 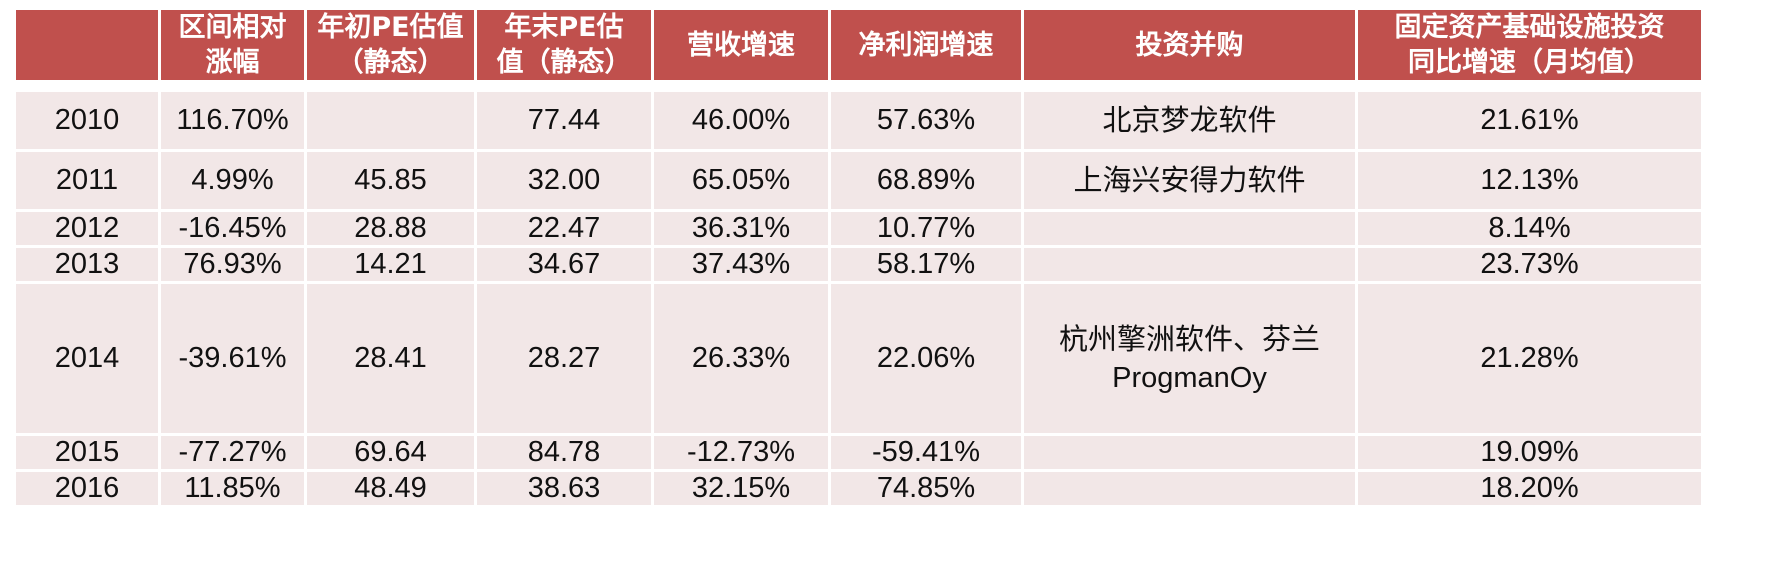 What do you see at coordinates (741, 120) in the screenshot?
I see `cell-revenue-growth: 46.00%` at bounding box center [741, 120].